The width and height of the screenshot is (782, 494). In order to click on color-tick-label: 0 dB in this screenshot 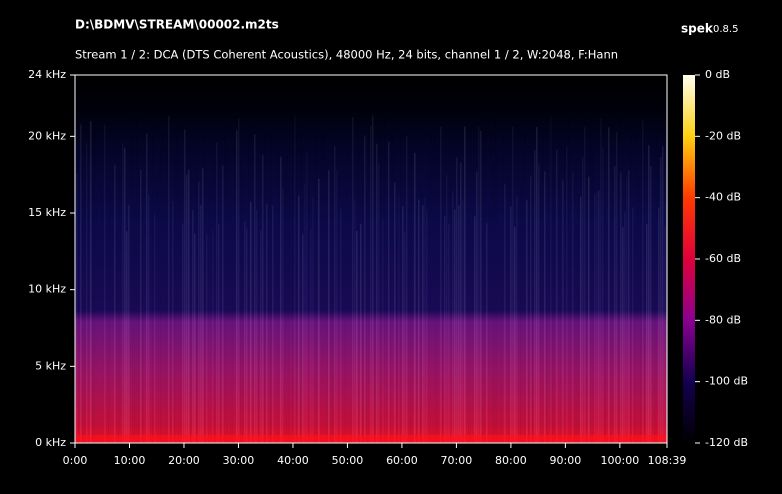, I will do `click(717, 74)`.